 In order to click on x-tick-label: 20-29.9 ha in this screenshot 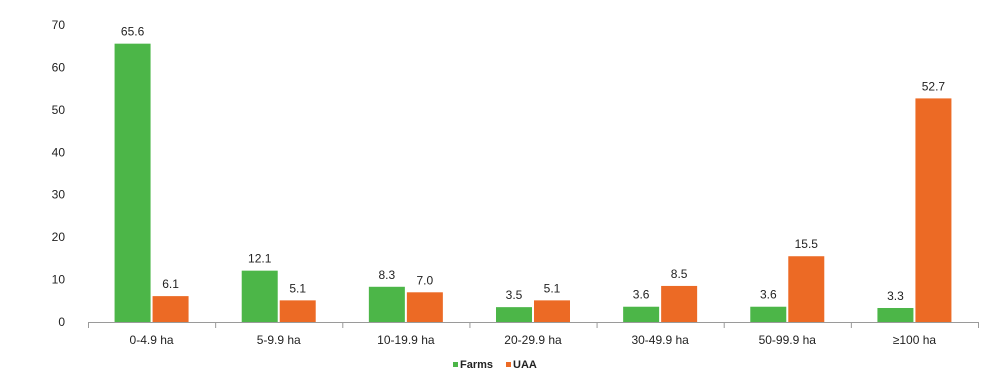, I will do `click(533, 340)`.